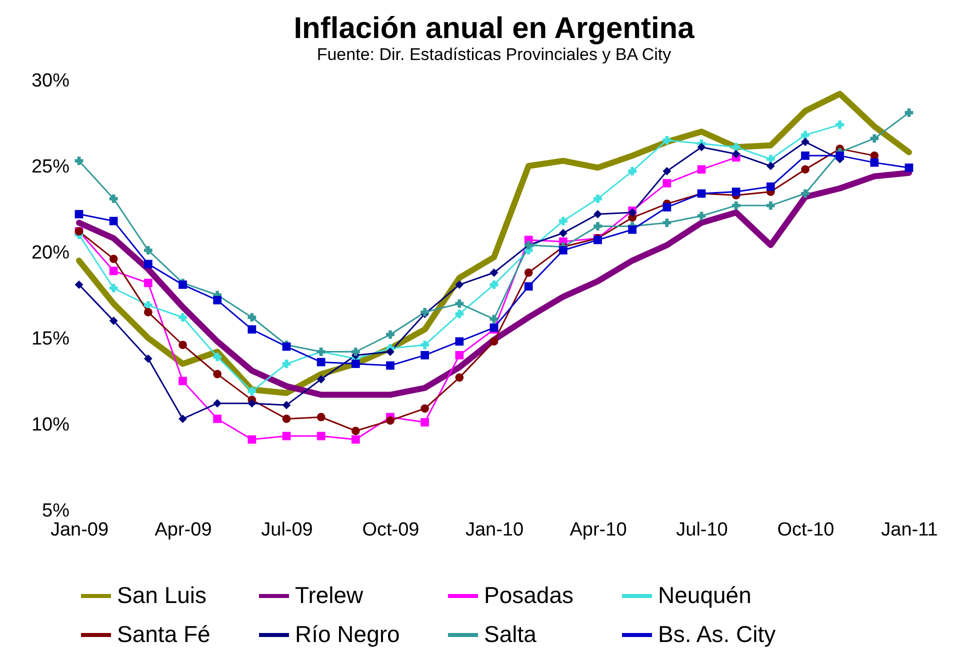 The image size is (963, 656). I want to click on legend-label: San Luis, so click(162, 595).